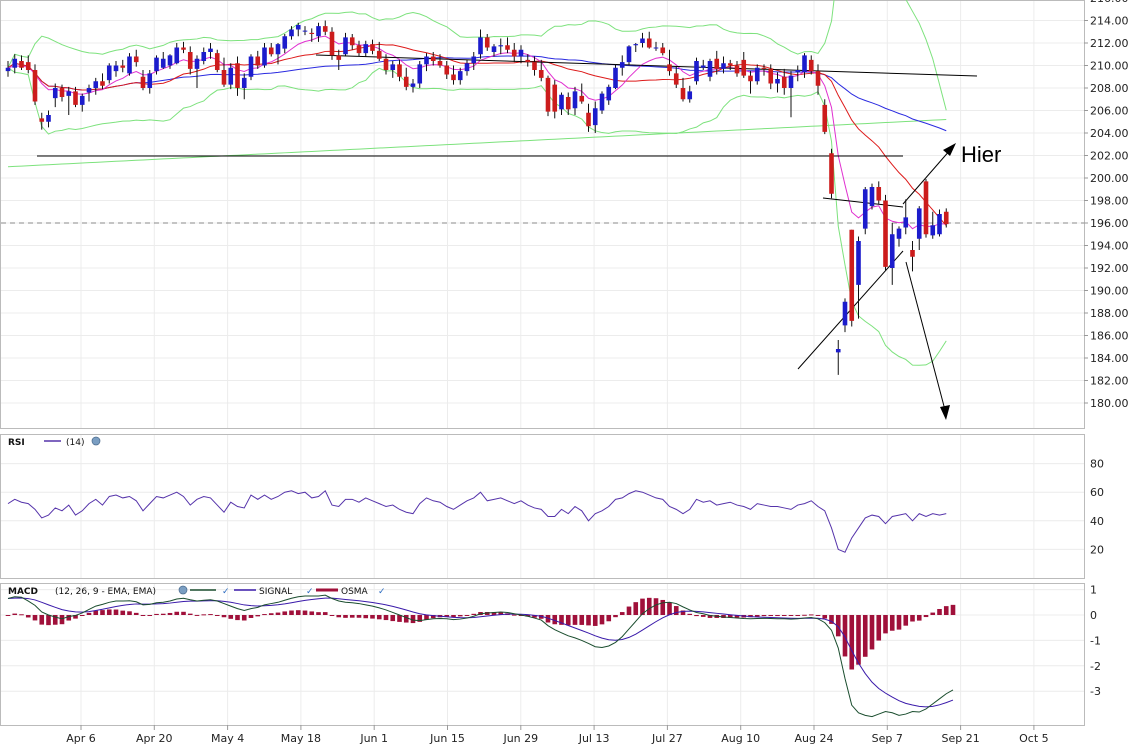 The height and width of the screenshot is (751, 1137). Describe the element at coordinates (75, 443) in the screenshot. I see `rsi-period-label: (14)` at that location.